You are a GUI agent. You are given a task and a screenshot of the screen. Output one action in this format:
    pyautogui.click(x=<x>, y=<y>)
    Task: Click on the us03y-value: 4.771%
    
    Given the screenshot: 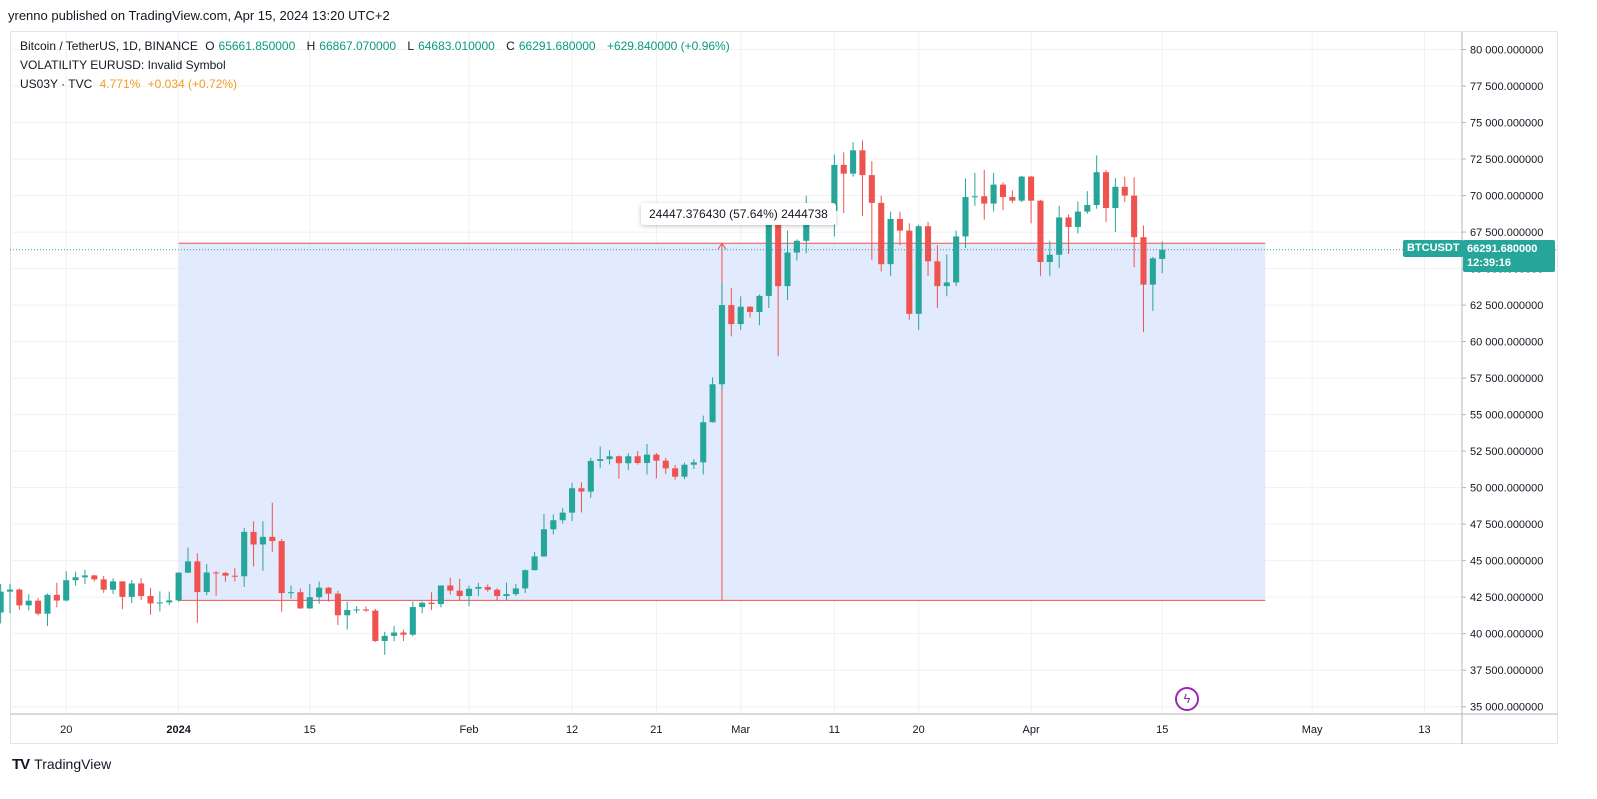 What is the action you would take?
    pyautogui.click(x=120, y=84)
    